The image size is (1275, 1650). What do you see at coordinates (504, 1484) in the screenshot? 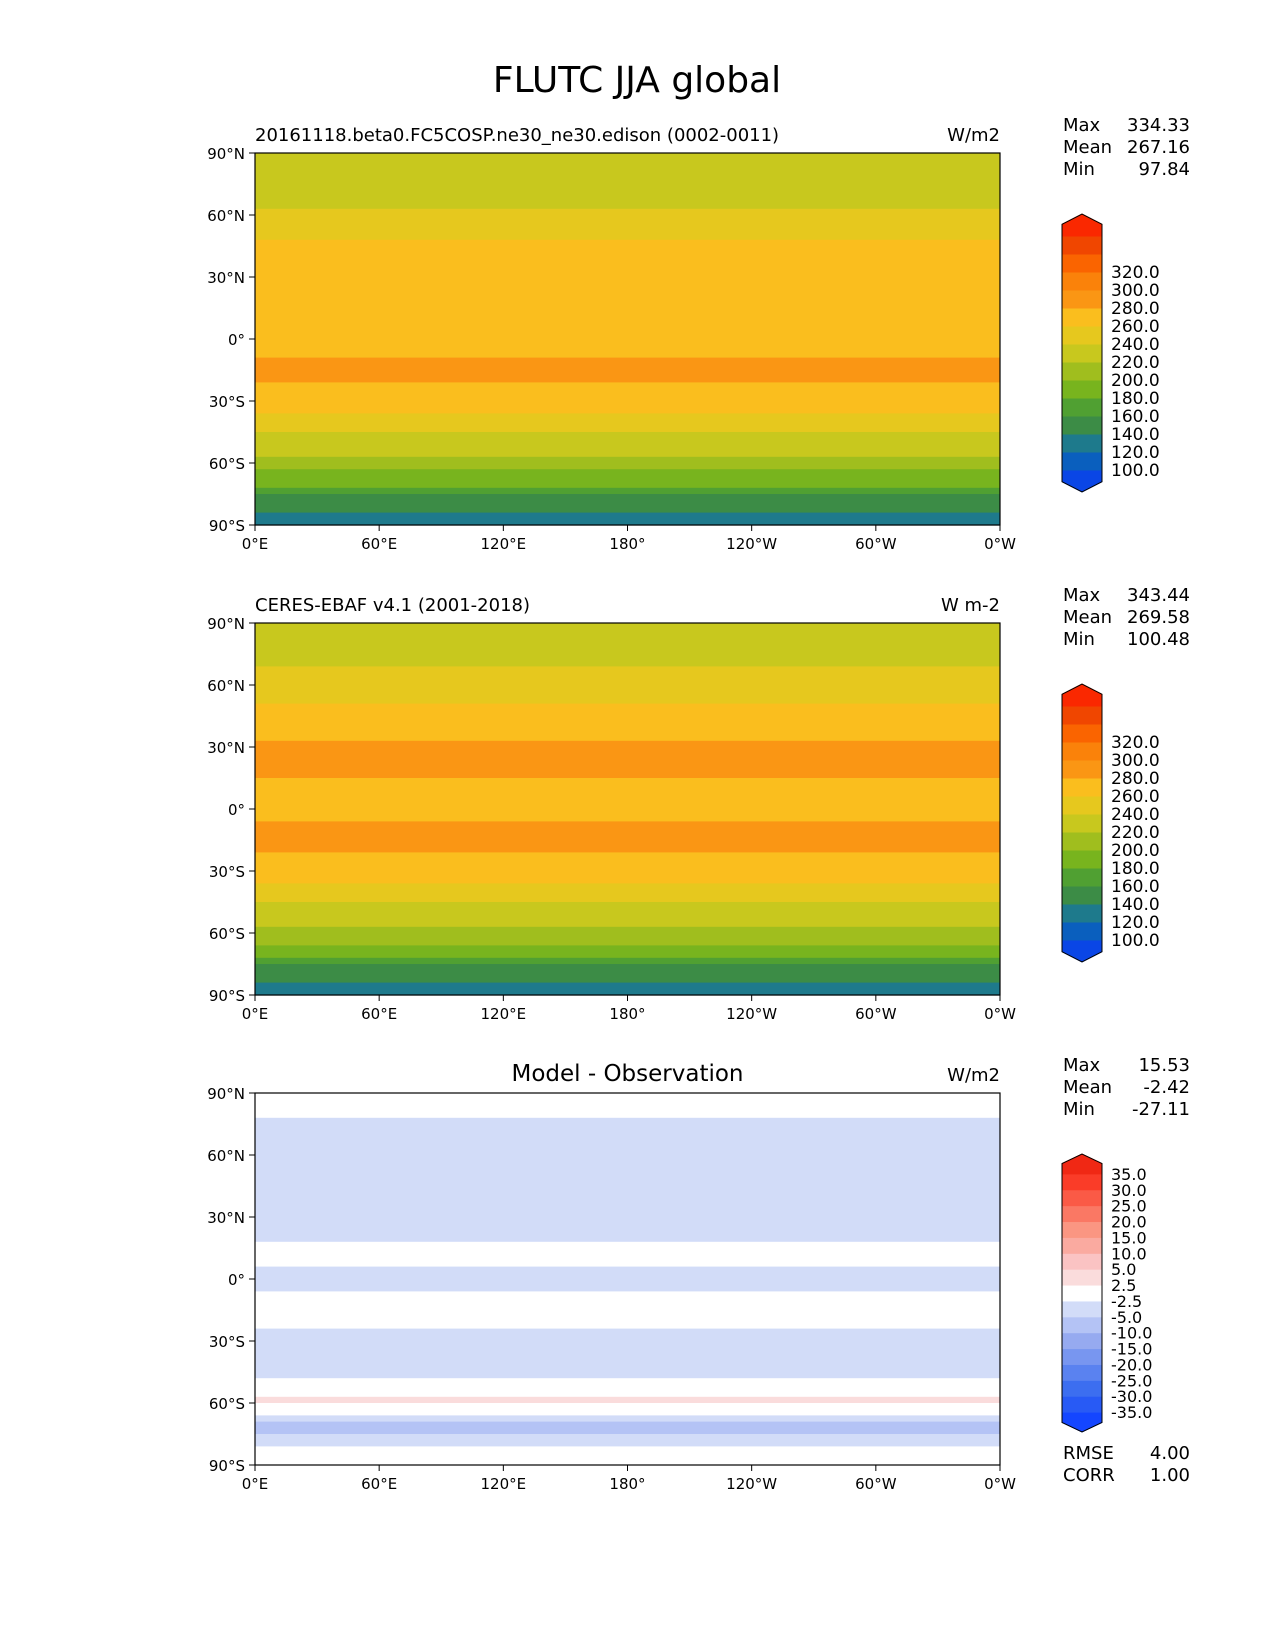
I see `x-tick-label: 120°E` at bounding box center [504, 1484].